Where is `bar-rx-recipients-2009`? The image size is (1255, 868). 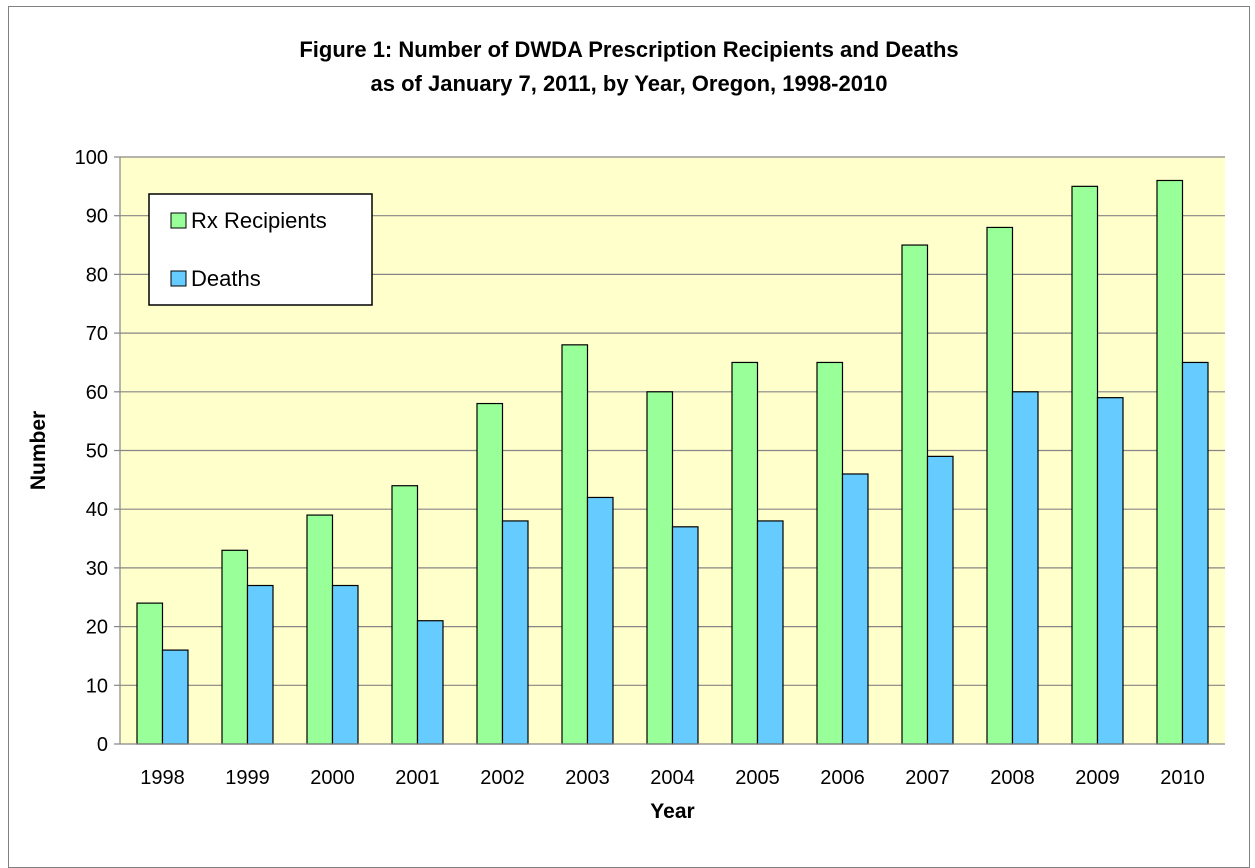 bar-rx-recipients-2009 is located at coordinates (1085, 465).